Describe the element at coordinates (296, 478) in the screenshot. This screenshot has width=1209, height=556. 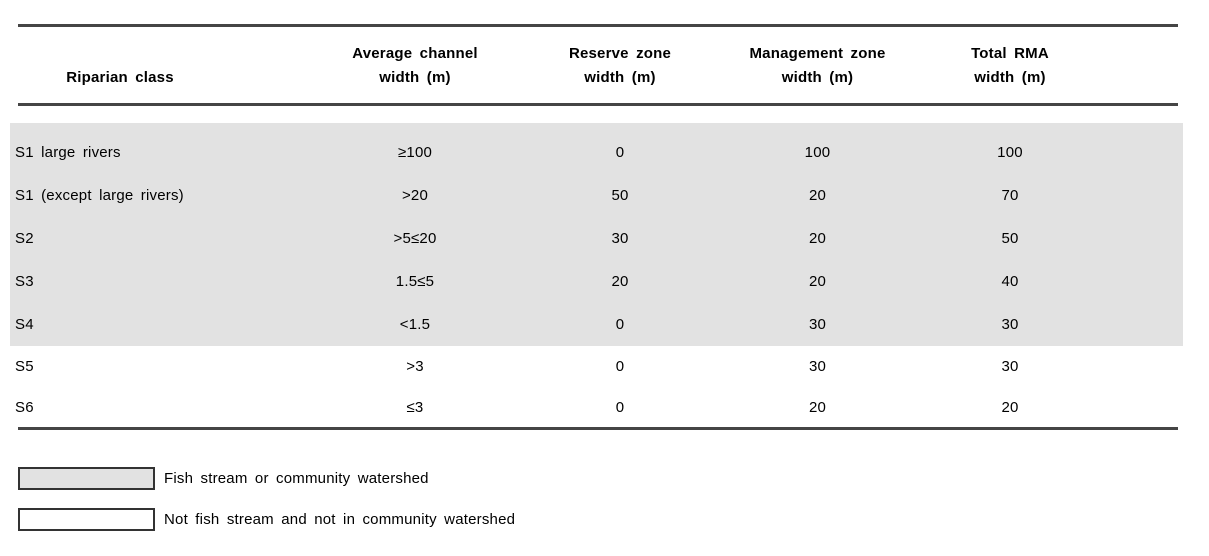
I see `legend-label: Fish stream or community watershed` at that location.